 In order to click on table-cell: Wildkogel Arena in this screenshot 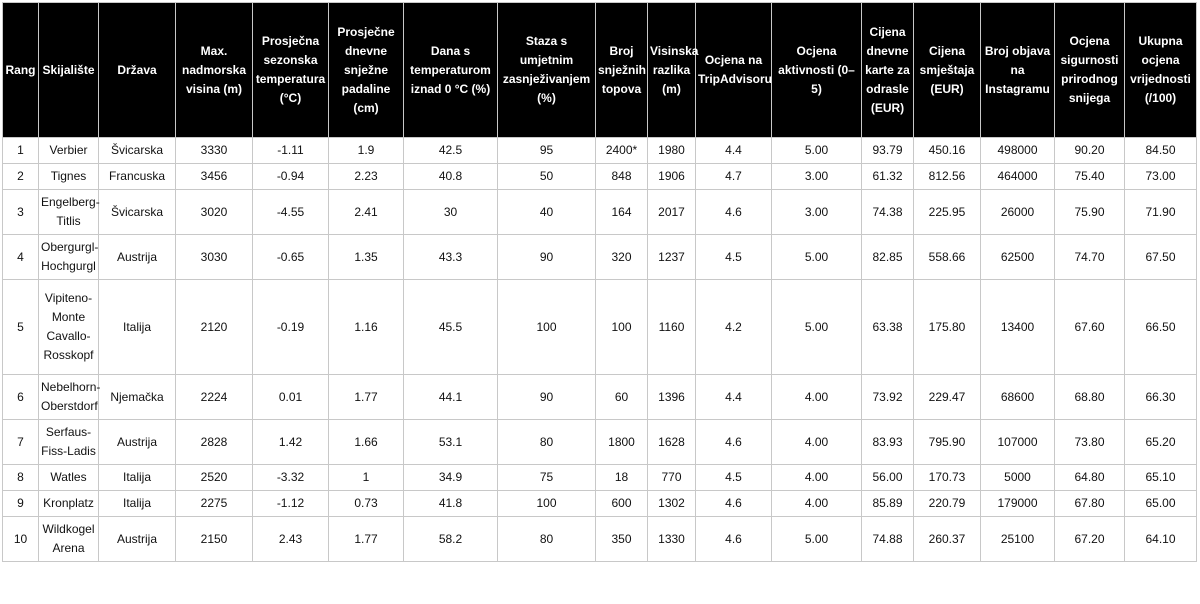, I will do `click(68, 539)`.